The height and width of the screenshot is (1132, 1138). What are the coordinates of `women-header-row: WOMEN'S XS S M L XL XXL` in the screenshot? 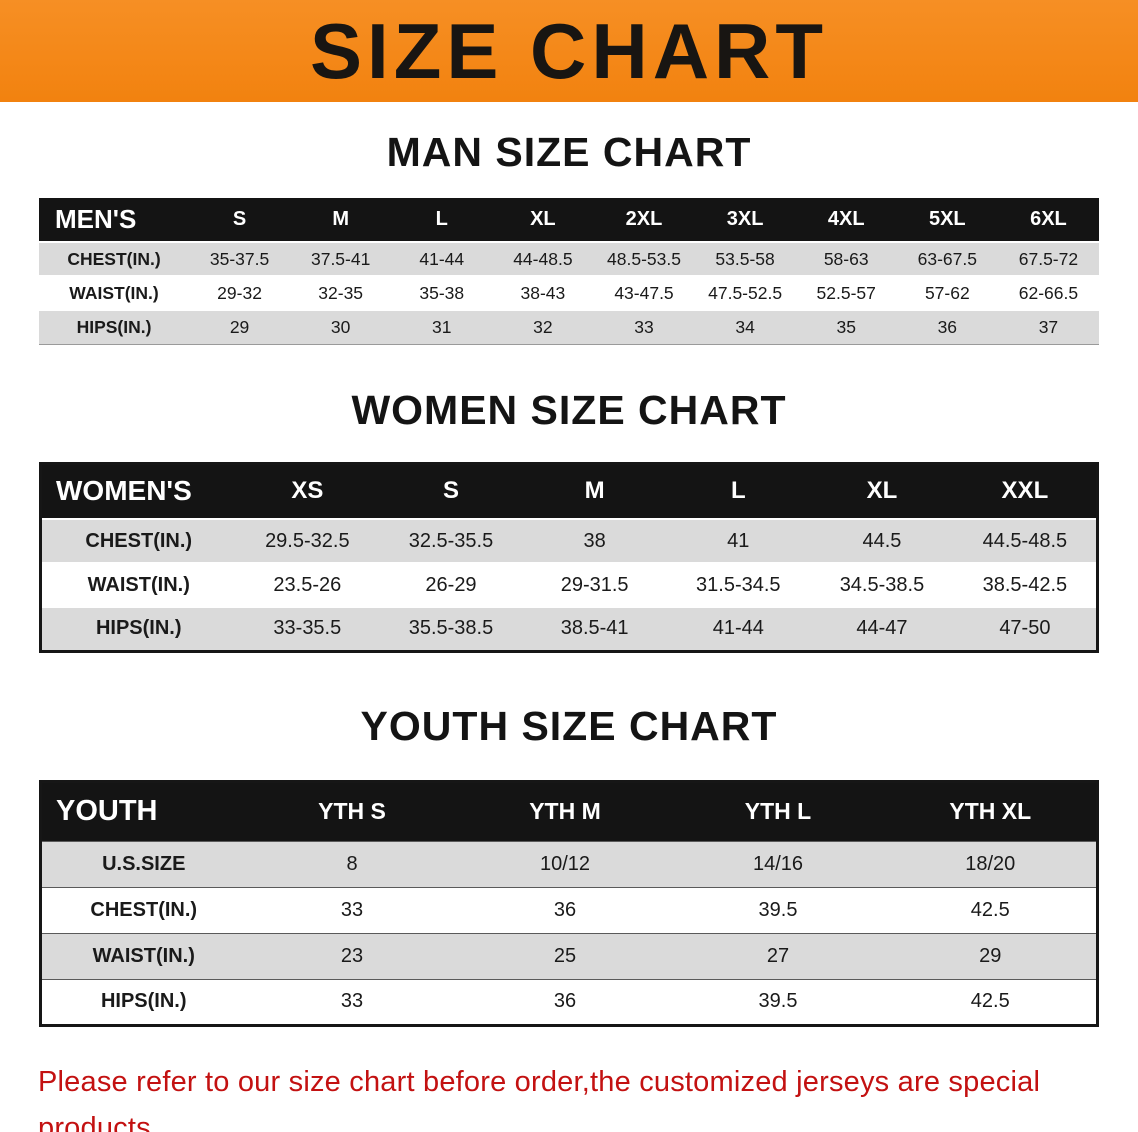 It's located at (569, 491).